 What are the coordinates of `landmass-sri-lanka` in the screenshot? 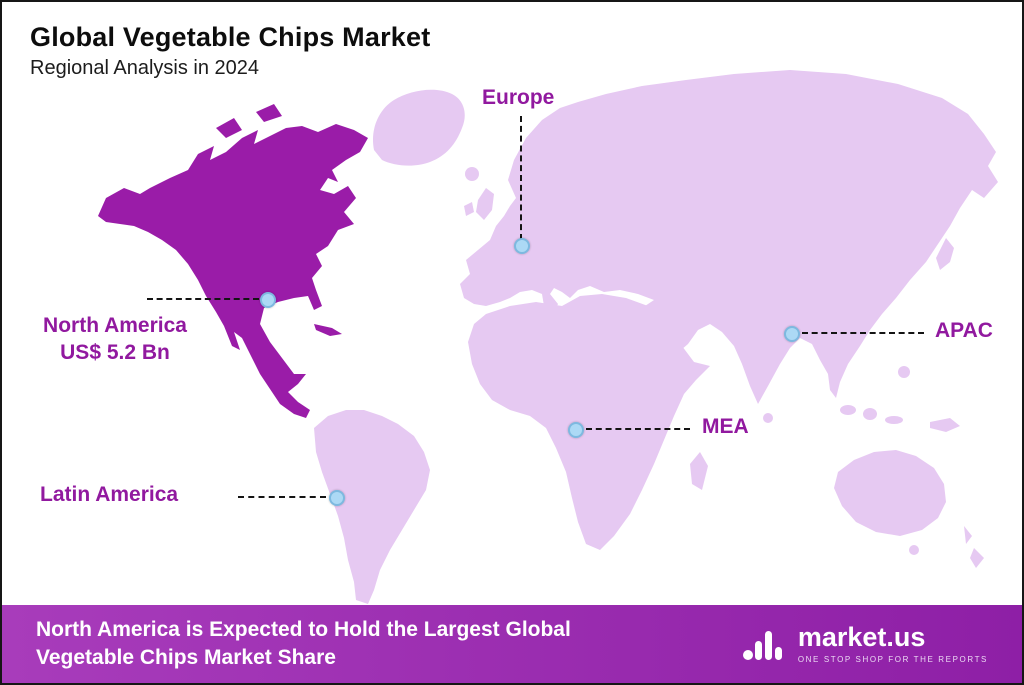 It's located at (768, 418).